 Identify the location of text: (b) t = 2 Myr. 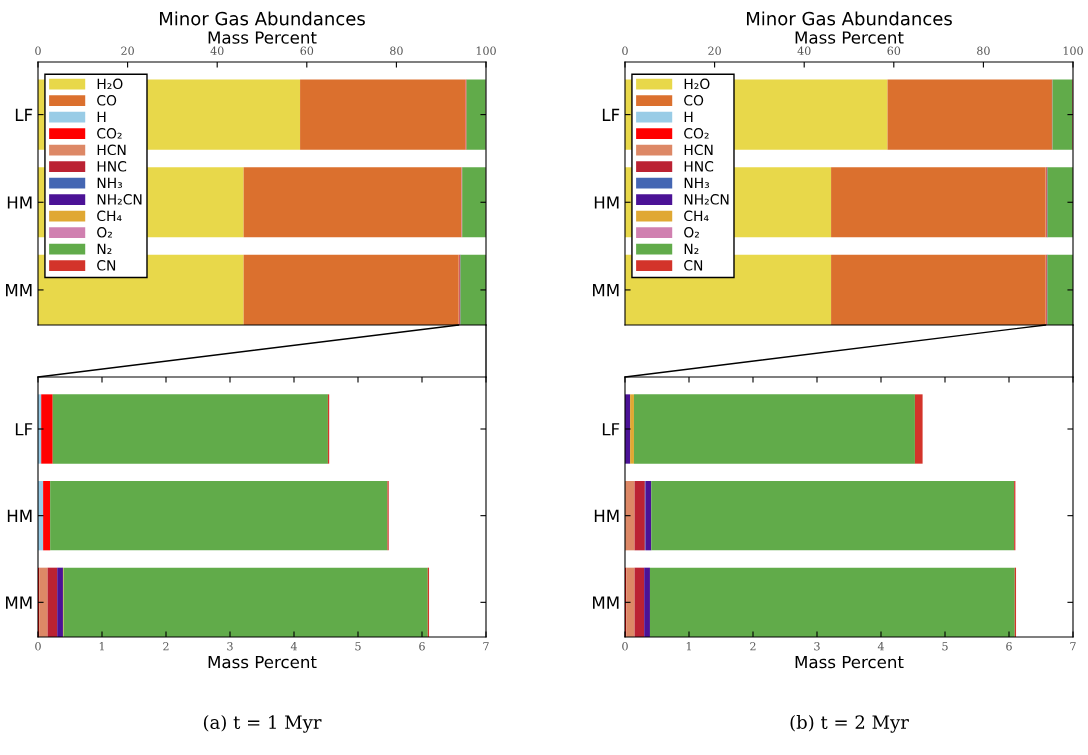
(849, 724).